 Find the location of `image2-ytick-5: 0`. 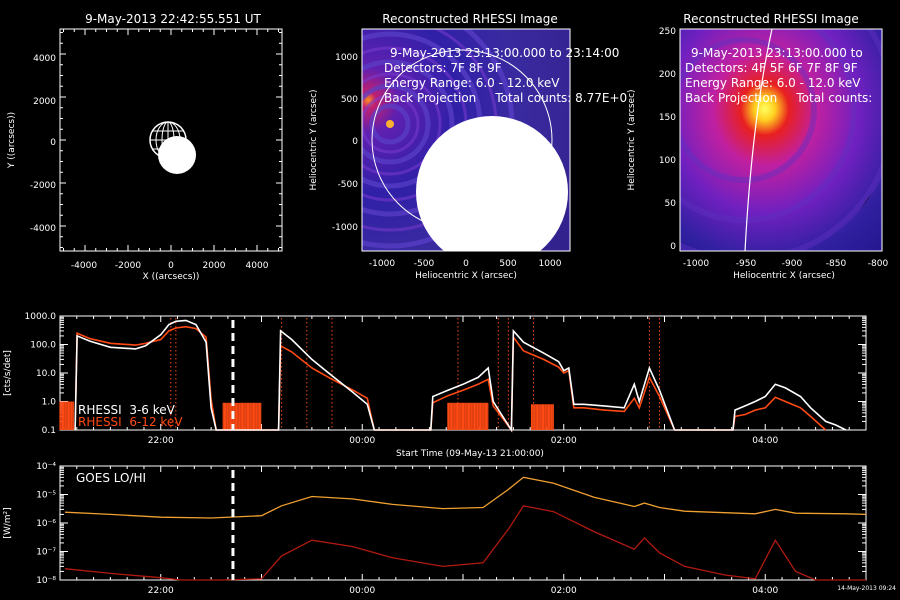

image2-ytick-5: 0 is located at coordinates (673, 247).